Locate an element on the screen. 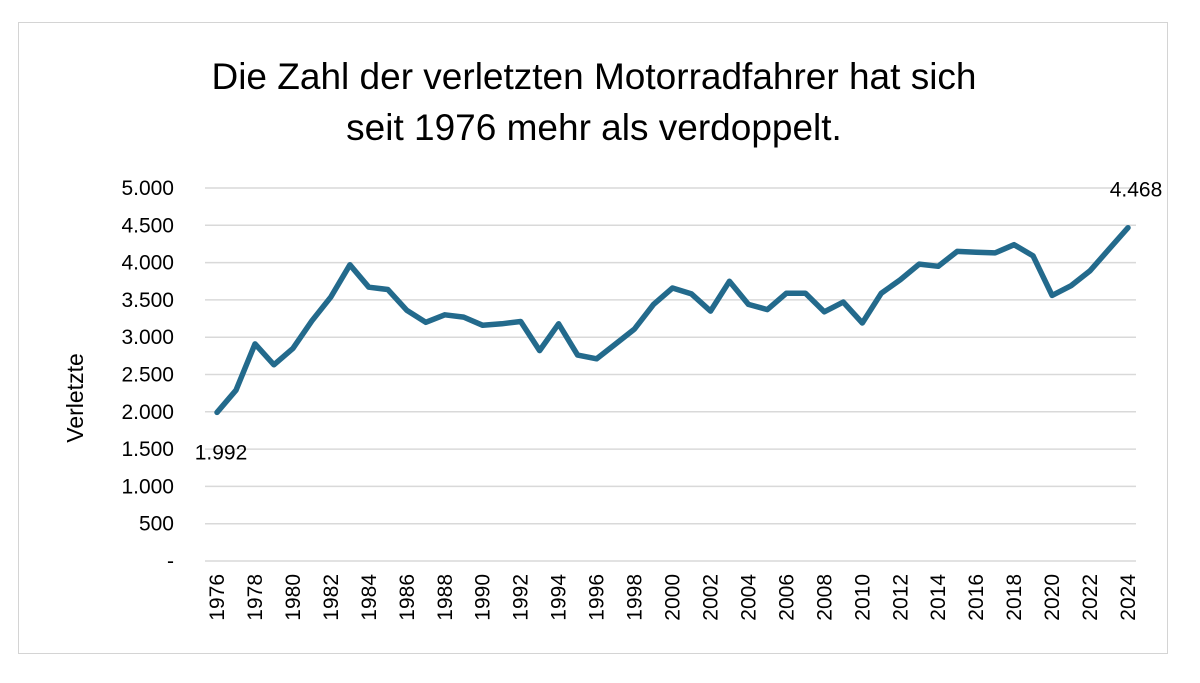 The width and height of the screenshot is (1200, 683). y-tick-label: 3.000 is located at coordinates (147, 337).